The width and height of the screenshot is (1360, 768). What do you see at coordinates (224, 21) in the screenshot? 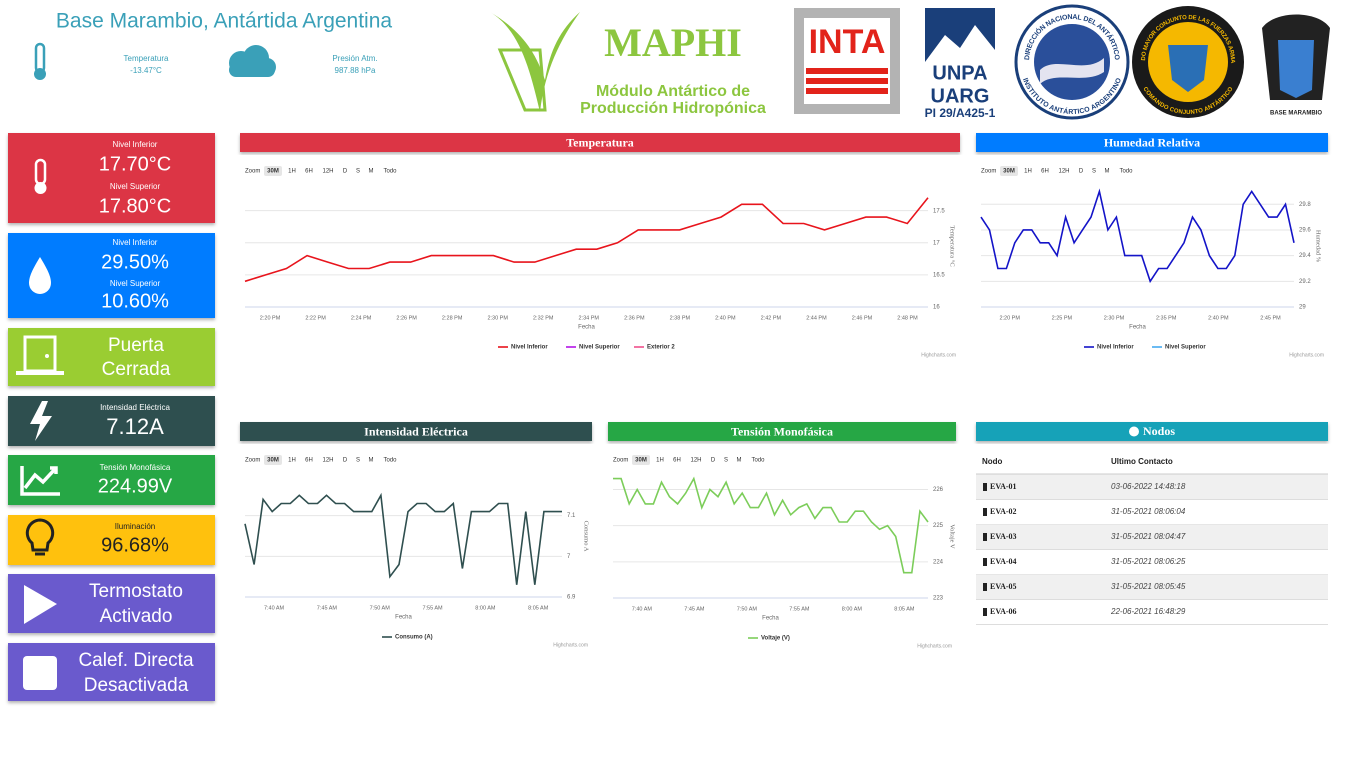
I see `site-title: Base Marambio, Antártida Argentina` at bounding box center [224, 21].